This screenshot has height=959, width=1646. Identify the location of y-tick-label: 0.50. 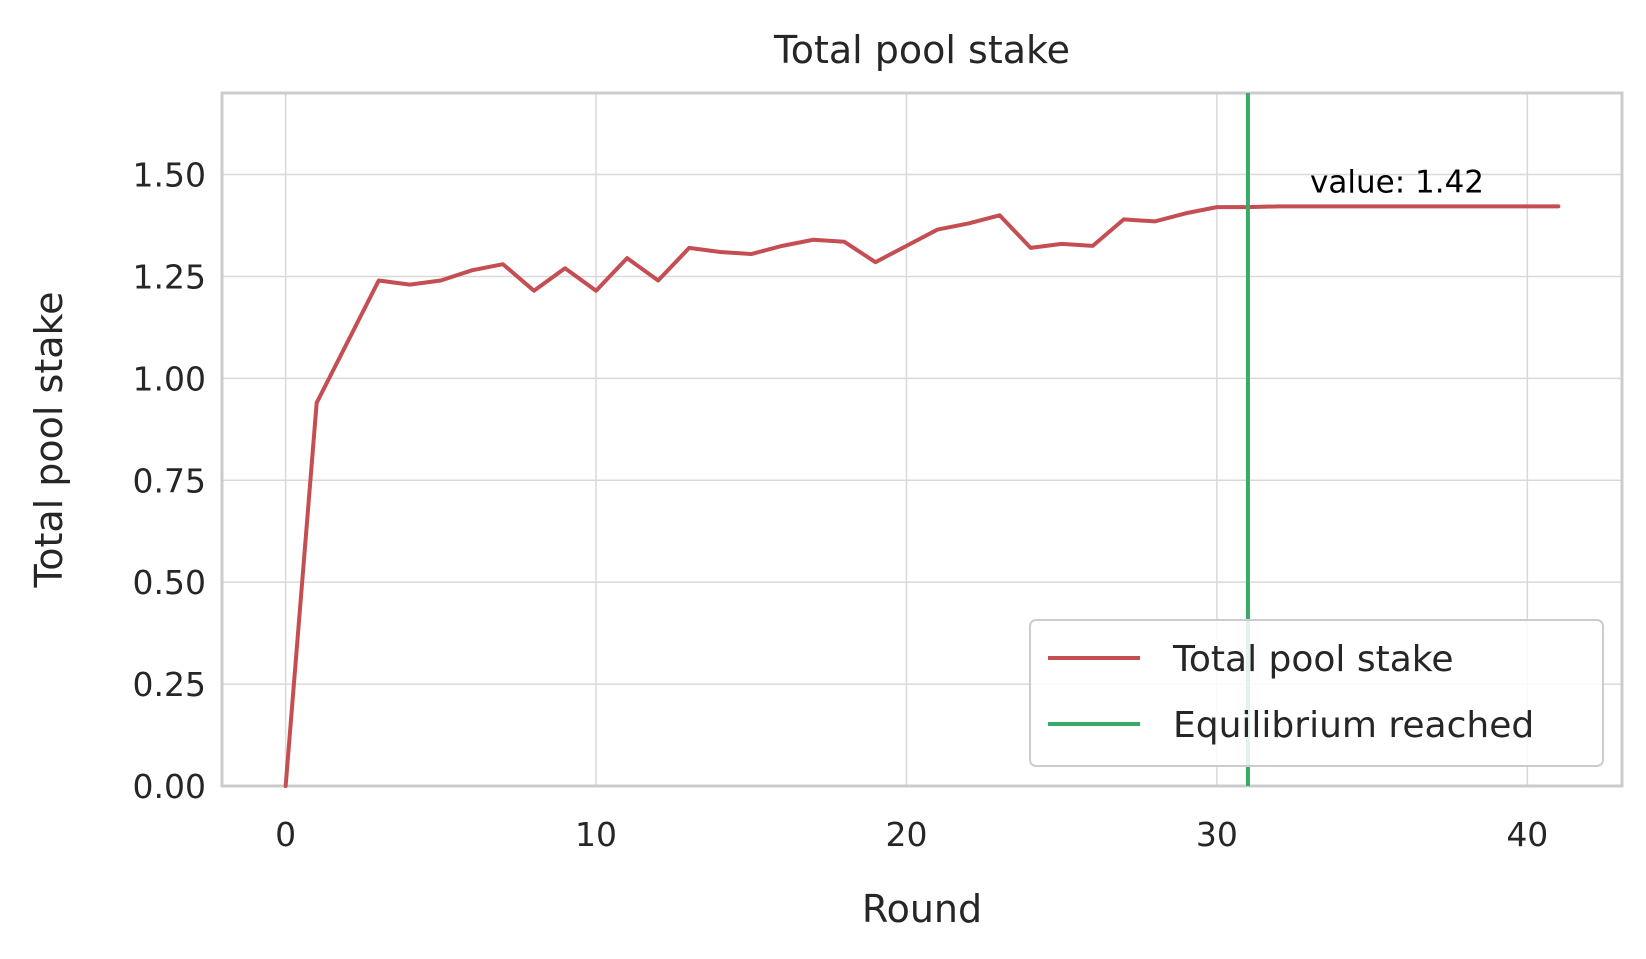
(169, 582).